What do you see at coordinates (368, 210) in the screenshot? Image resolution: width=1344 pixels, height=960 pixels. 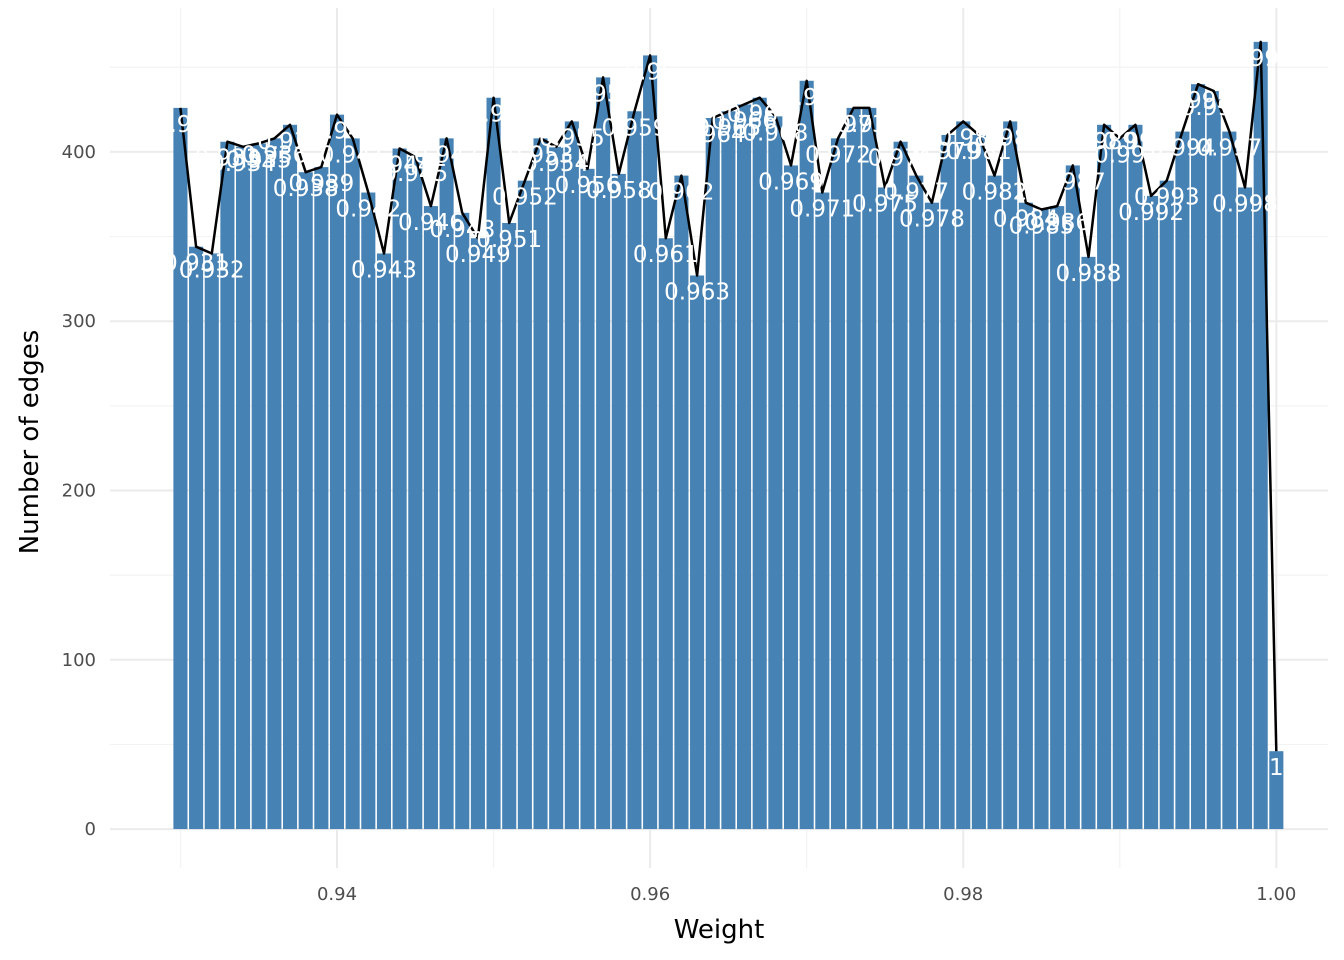 I see `bar-label: 0.942` at bounding box center [368, 210].